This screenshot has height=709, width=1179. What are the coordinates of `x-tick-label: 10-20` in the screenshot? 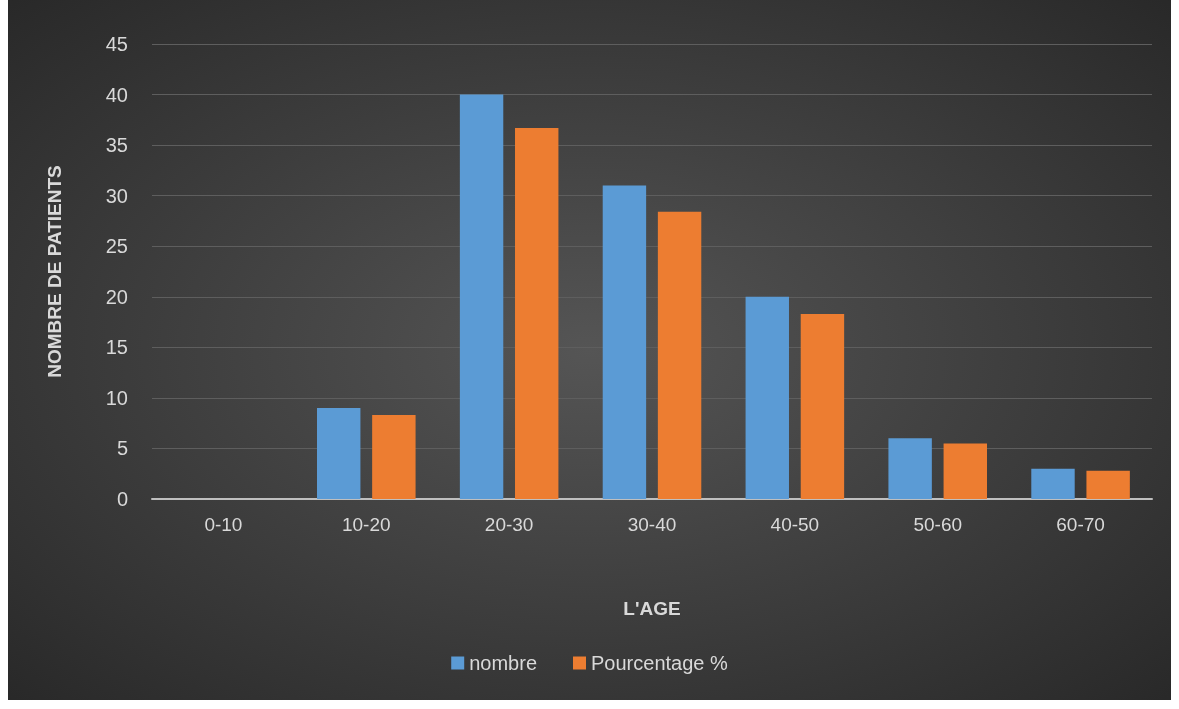 It's located at (366, 524).